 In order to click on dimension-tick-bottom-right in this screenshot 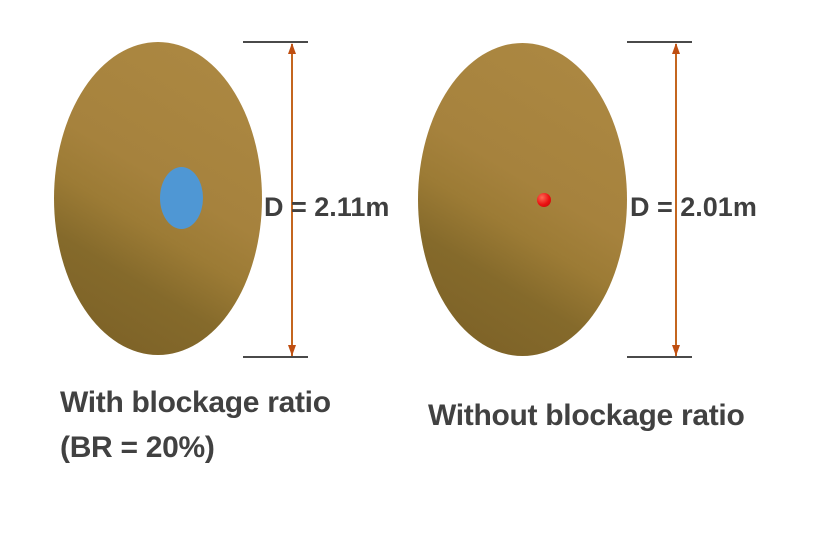, I will do `click(659, 357)`.